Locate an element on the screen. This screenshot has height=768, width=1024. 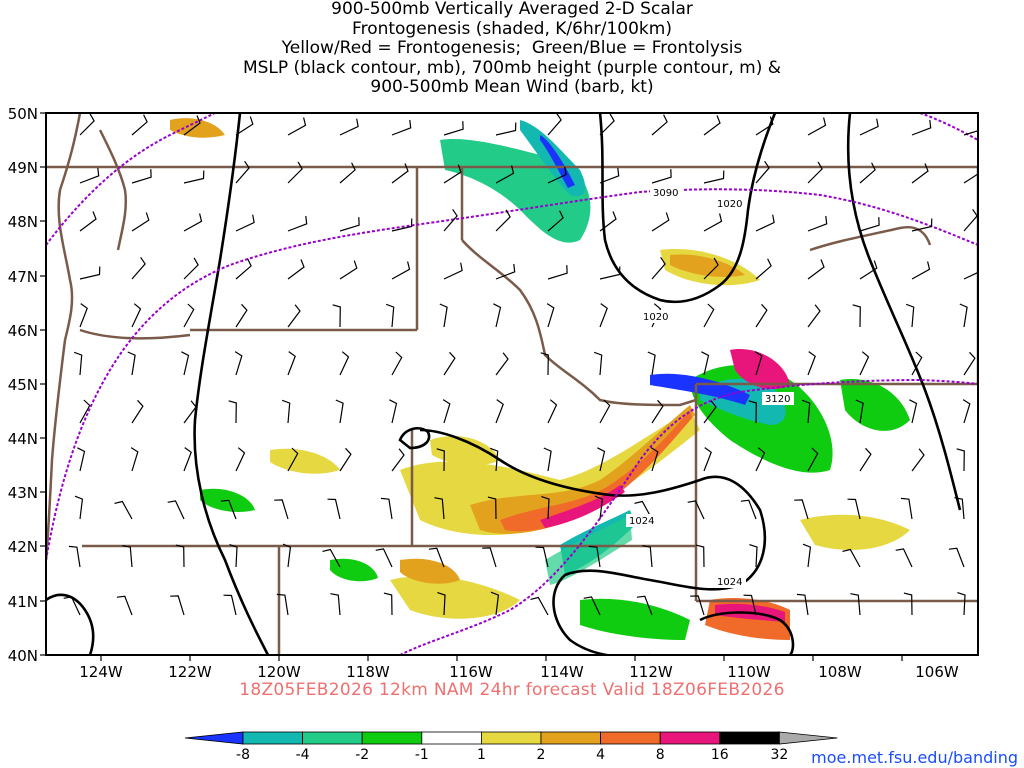
lon-label: 122W is located at coordinates (190, 672).